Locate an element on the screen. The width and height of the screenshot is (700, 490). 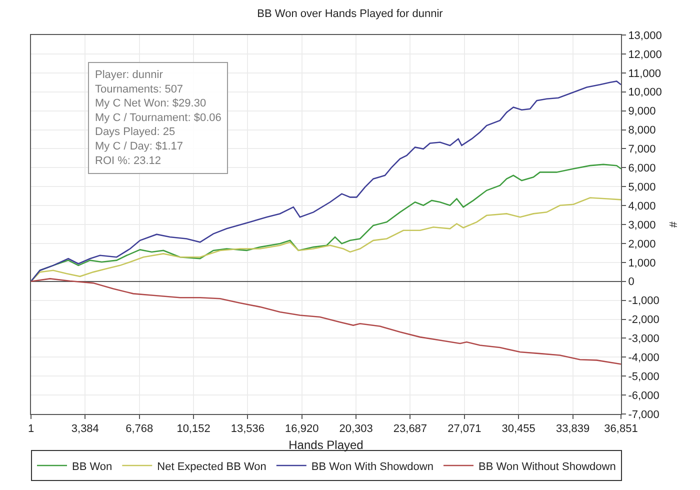
x-tick-label: 16,920 is located at coordinates (302, 429).